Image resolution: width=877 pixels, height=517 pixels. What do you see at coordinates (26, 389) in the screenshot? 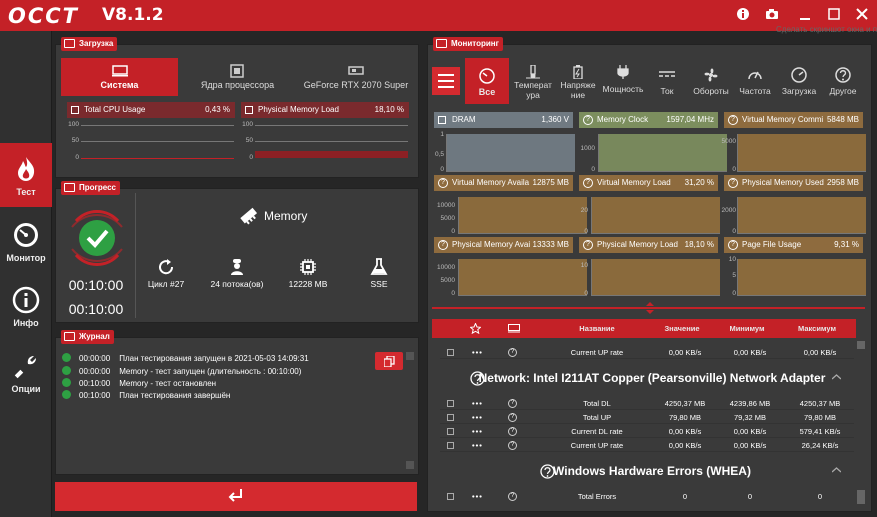
I see `nav-label: Опции` at bounding box center [26, 389].